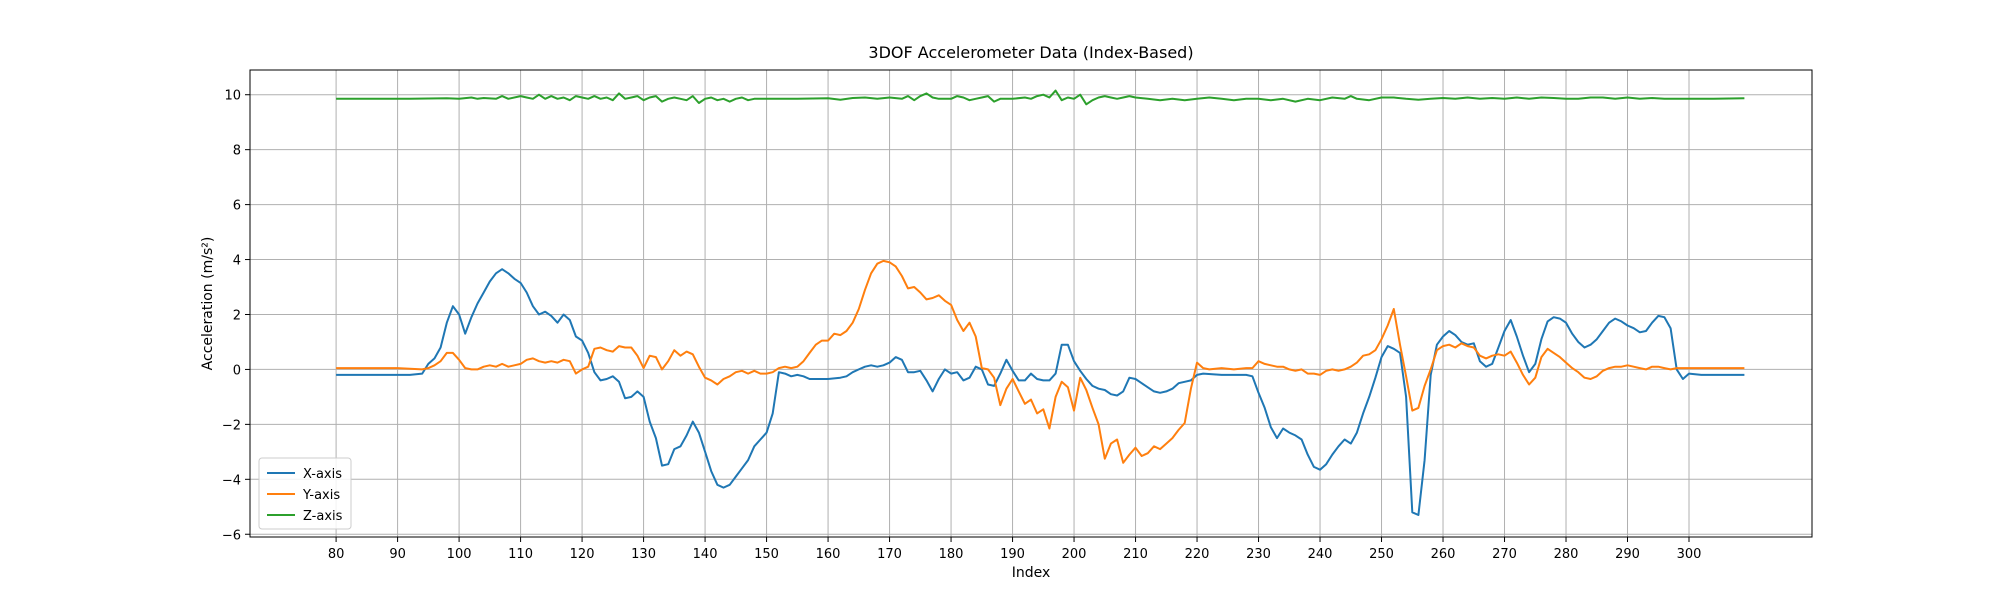 This screenshot has width=2000, height=604. What do you see at coordinates (237, 206) in the screenshot?
I see `y-tick-label: 6` at bounding box center [237, 206].